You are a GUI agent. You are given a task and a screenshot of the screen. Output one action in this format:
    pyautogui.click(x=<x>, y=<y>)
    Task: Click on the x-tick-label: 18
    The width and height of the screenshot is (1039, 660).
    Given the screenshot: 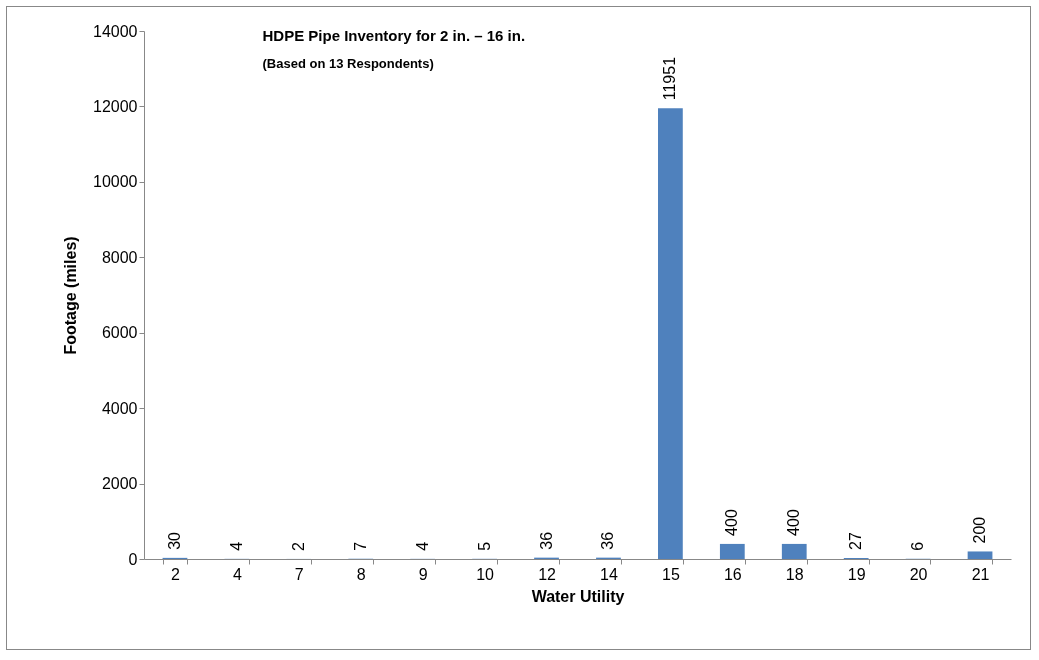 What is the action you would take?
    pyautogui.click(x=794, y=574)
    